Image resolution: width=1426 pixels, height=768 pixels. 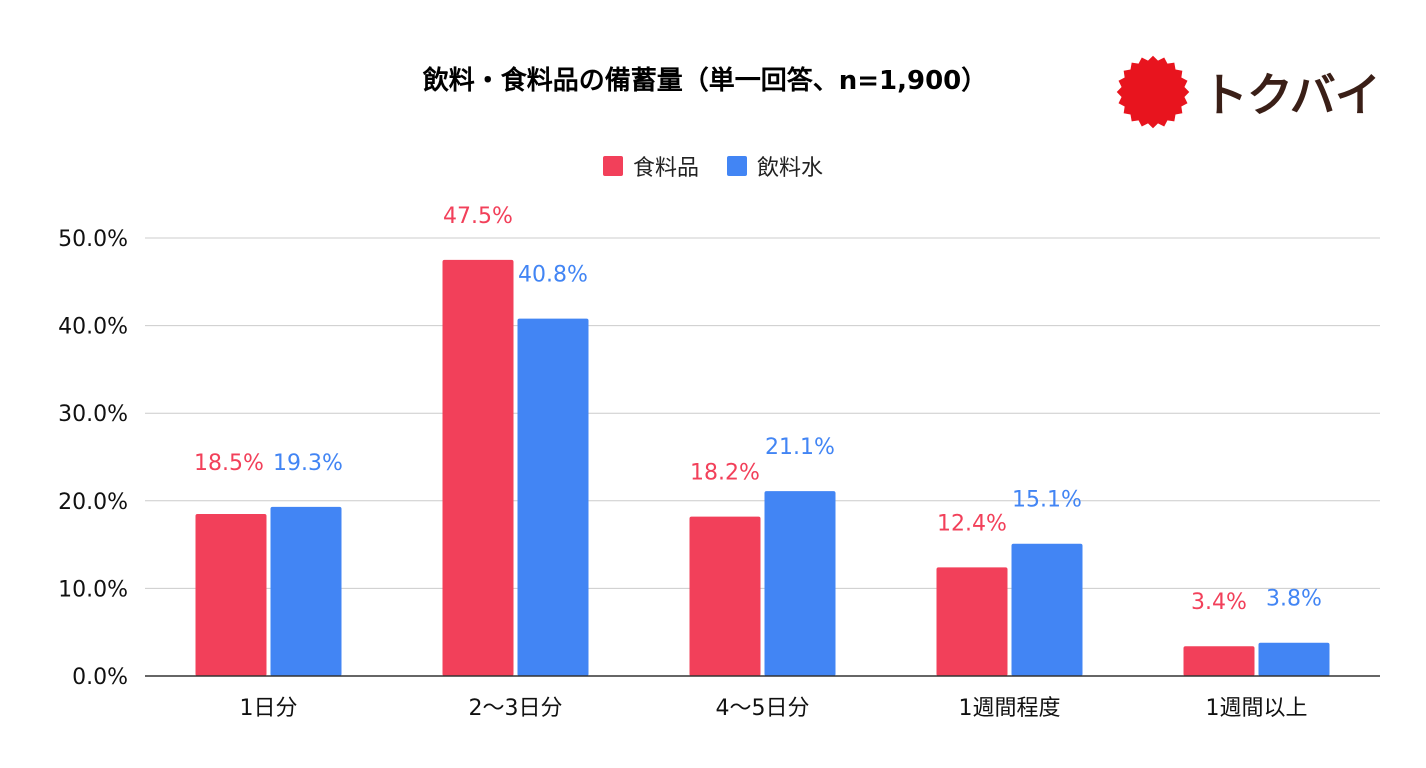 What do you see at coordinates (478, 216) in the screenshot?
I see `data-label-food: 47.5%` at bounding box center [478, 216].